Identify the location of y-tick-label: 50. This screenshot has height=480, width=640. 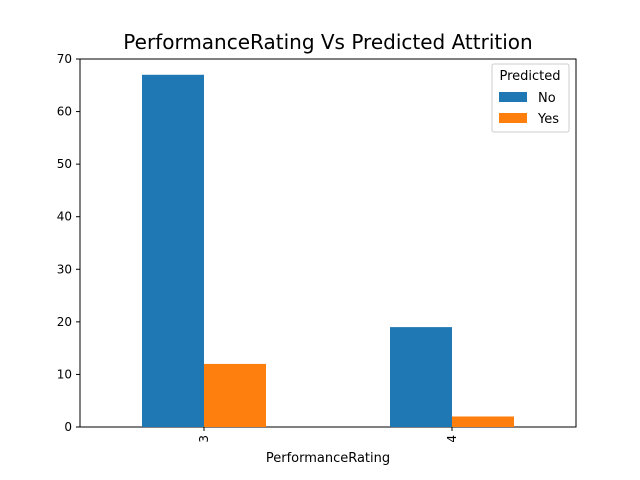
(64, 164).